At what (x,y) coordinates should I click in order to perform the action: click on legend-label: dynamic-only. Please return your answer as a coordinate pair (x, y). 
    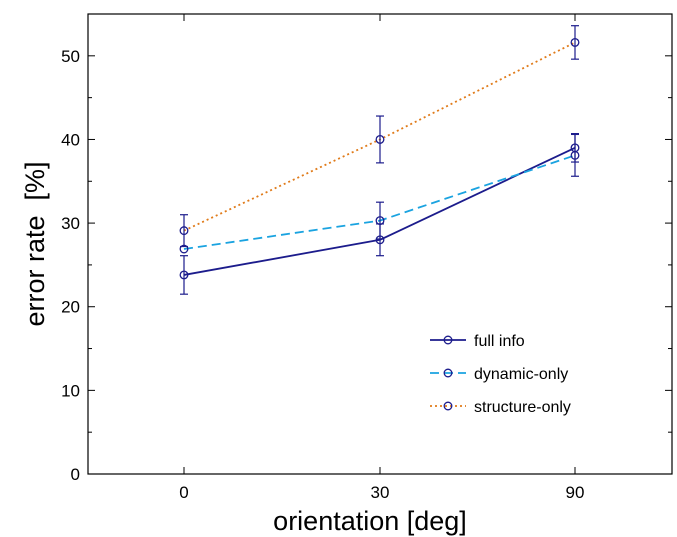
    Looking at the image, I should click on (521, 374).